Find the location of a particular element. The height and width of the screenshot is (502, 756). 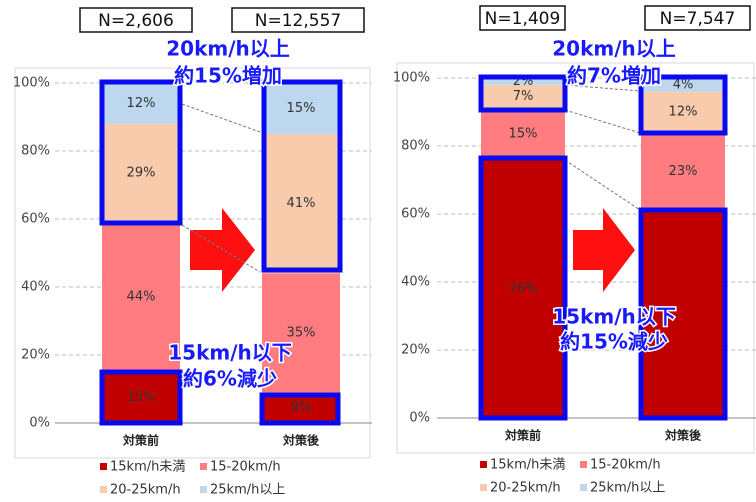

annotation: 約15%減少 is located at coordinates (614, 342).